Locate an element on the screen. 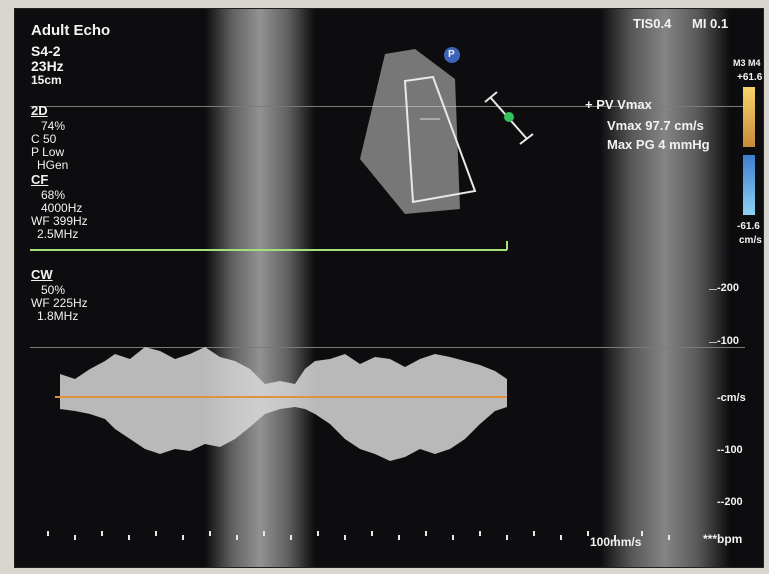  colorbar-map: M3 M4 is located at coordinates (747, 63).